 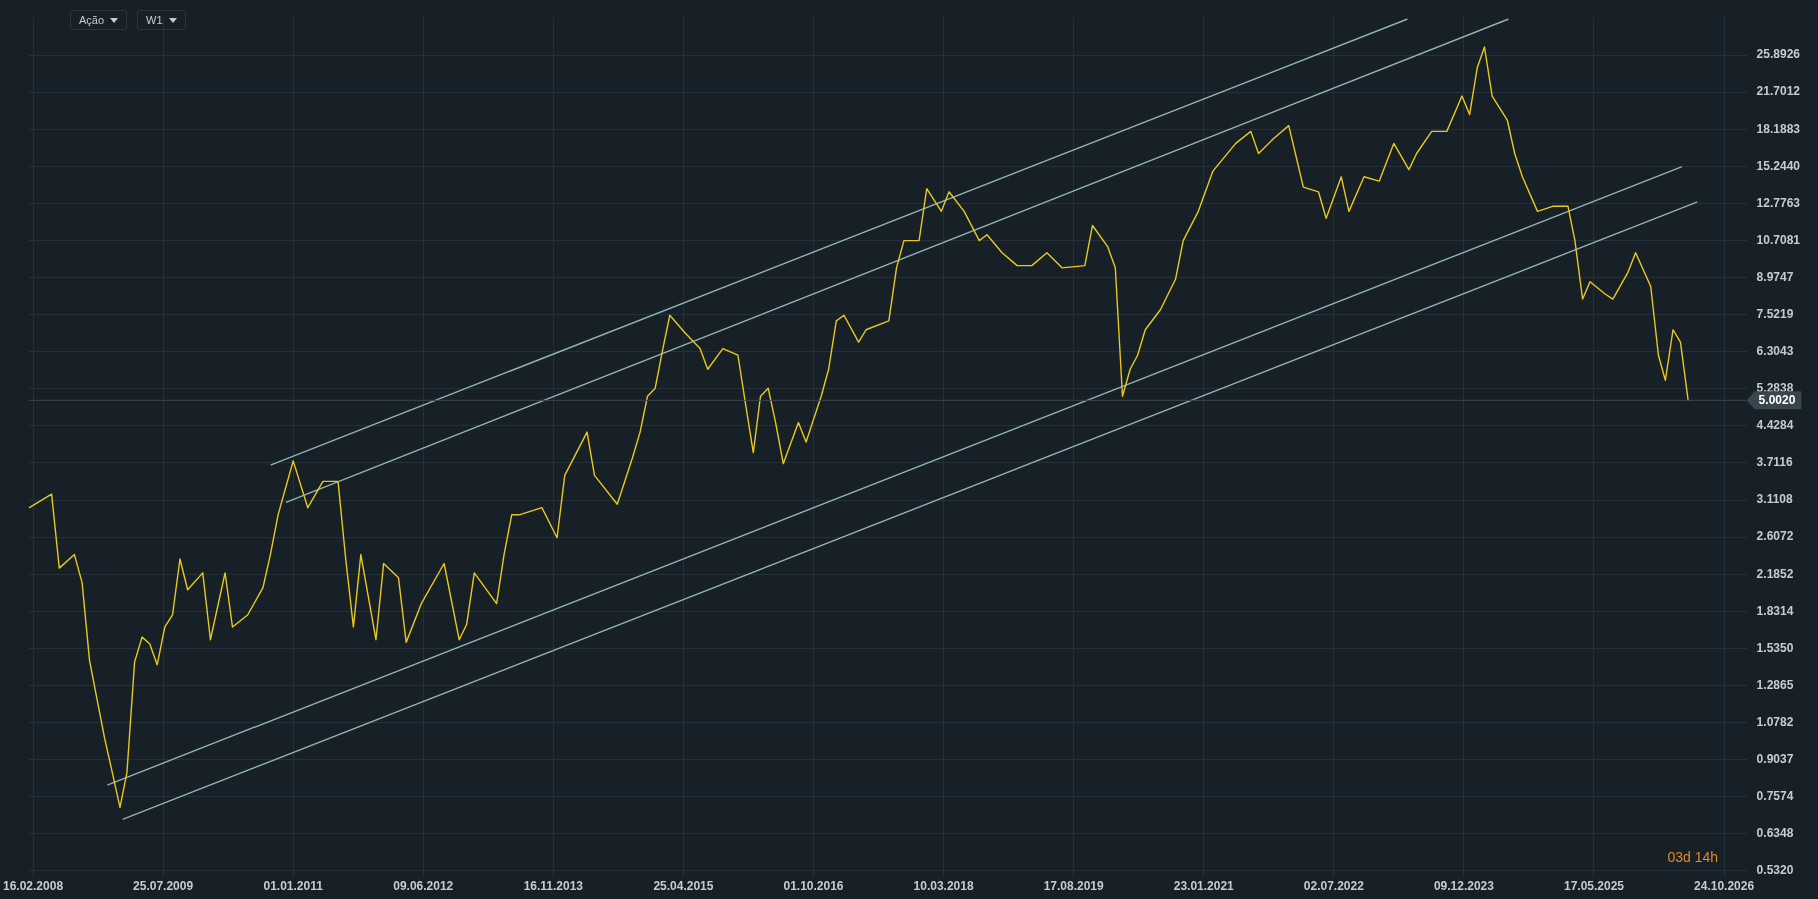 What do you see at coordinates (1775, 721) in the screenshot?
I see `y-tick-label: 1.0782` at bounding box center [1775, 721].